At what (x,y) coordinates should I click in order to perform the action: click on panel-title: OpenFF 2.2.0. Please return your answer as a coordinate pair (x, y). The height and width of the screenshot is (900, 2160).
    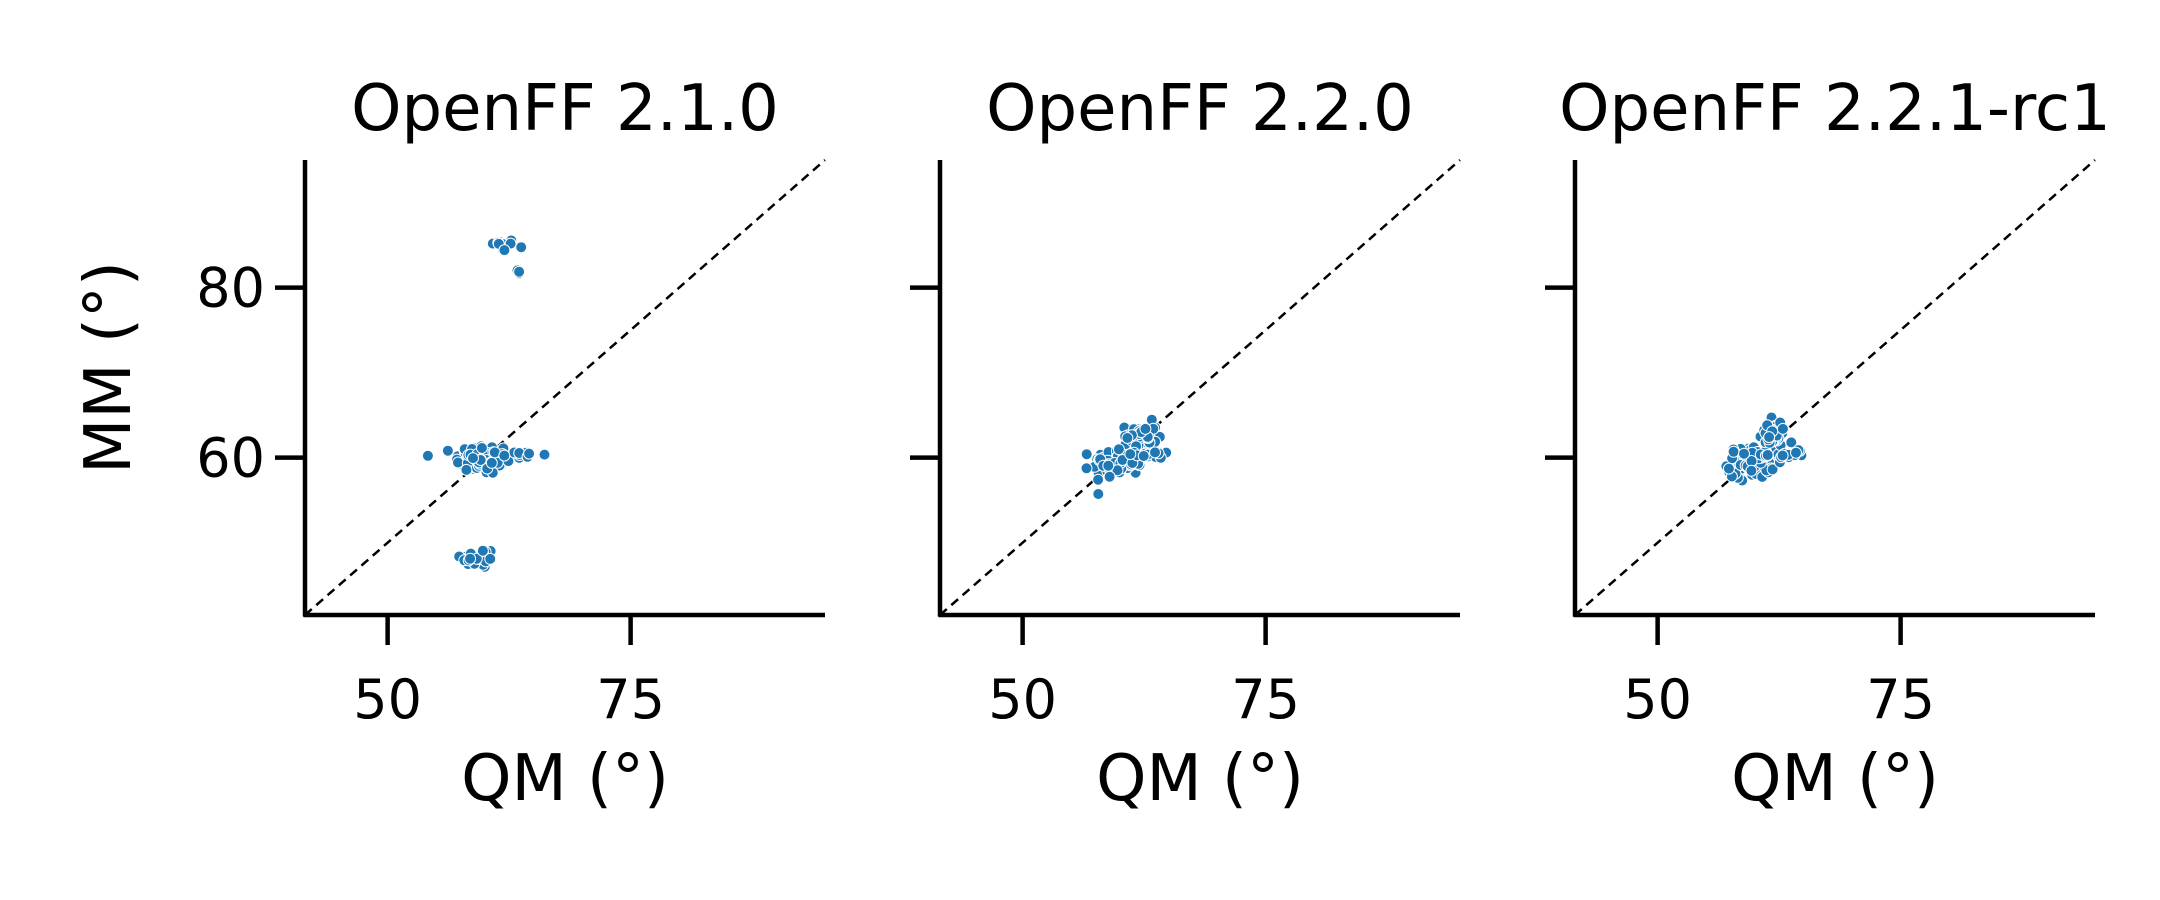
    Looking at the image, I should click on (1200, 109).